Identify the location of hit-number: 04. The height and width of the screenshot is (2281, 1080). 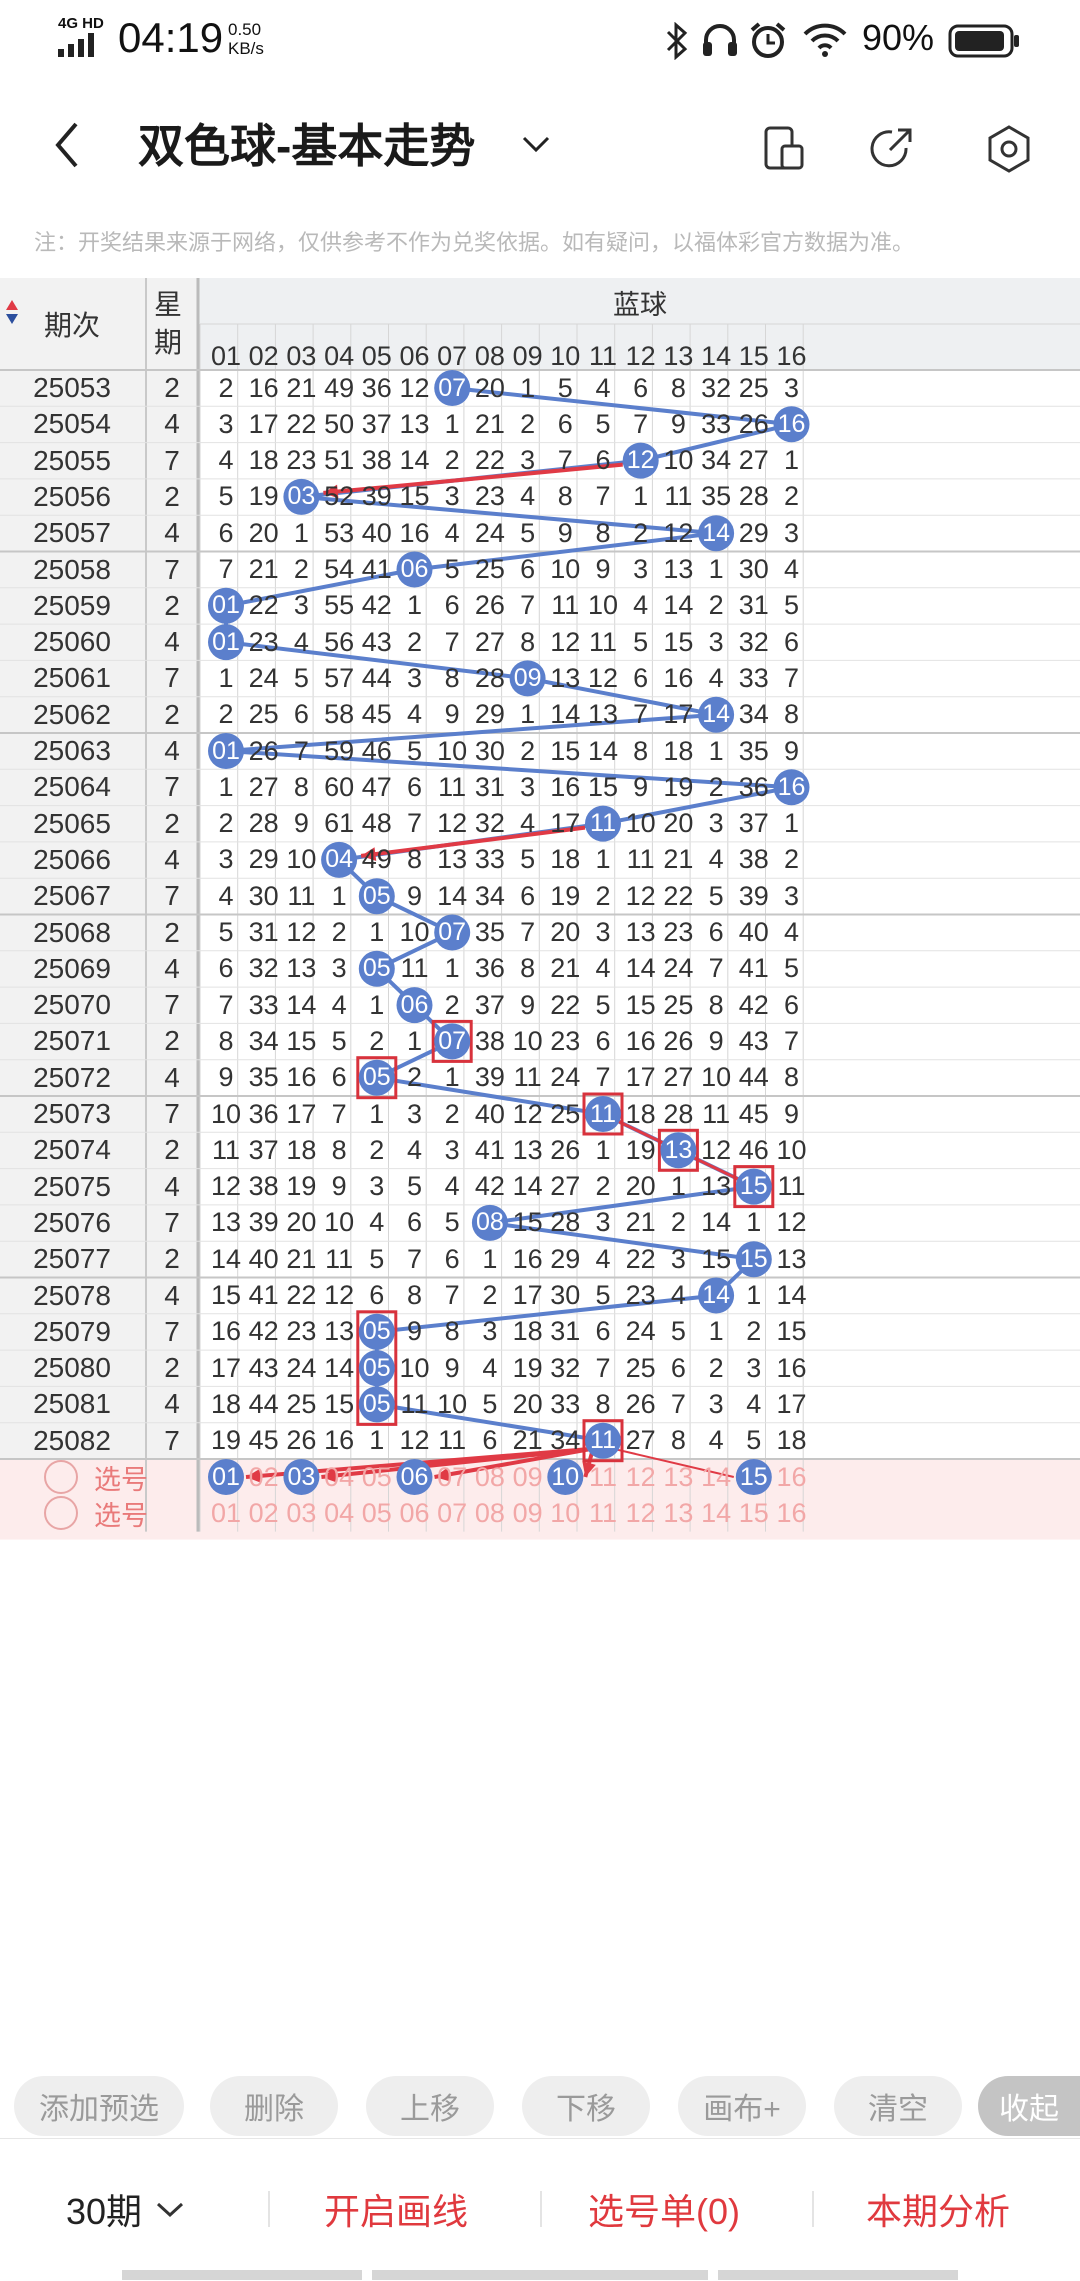
(339, 859).